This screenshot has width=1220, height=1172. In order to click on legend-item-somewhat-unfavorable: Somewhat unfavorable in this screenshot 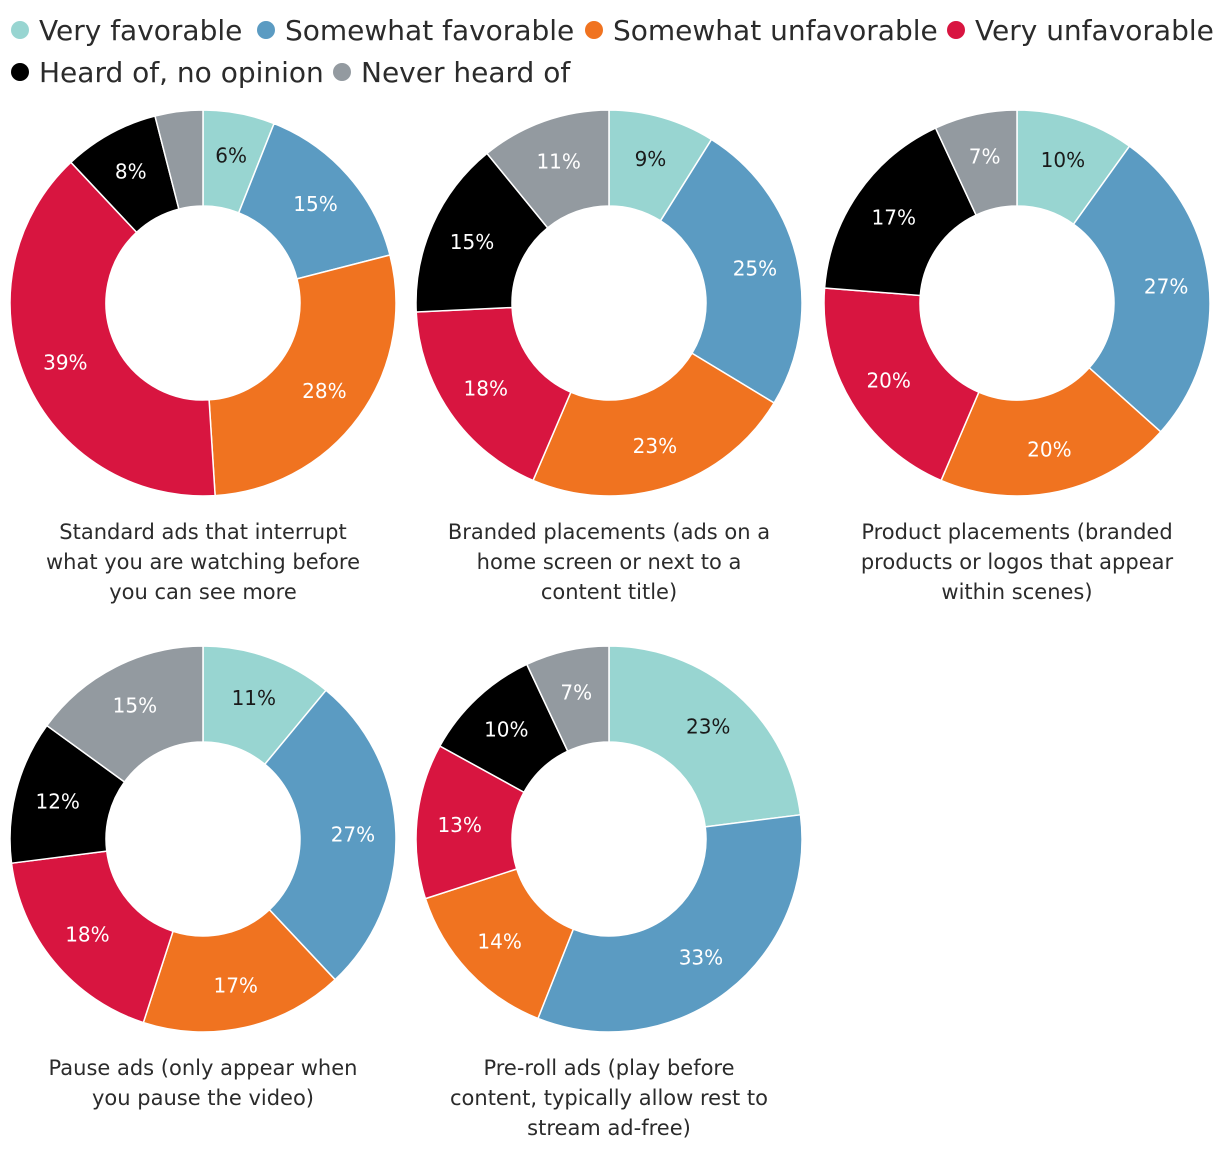, I will do `click(761, 30)`.